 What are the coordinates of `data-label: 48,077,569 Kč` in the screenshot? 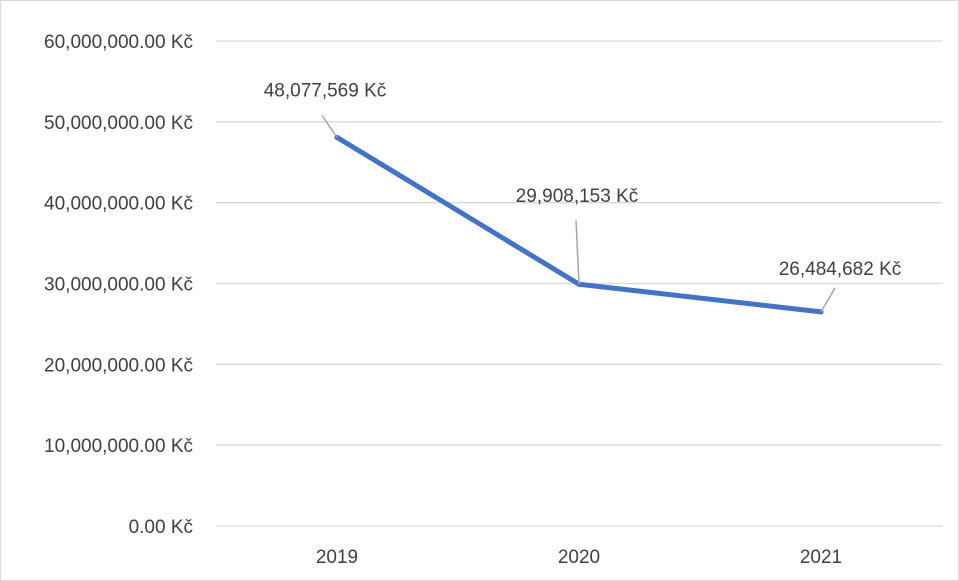 It's located at (325, 90).